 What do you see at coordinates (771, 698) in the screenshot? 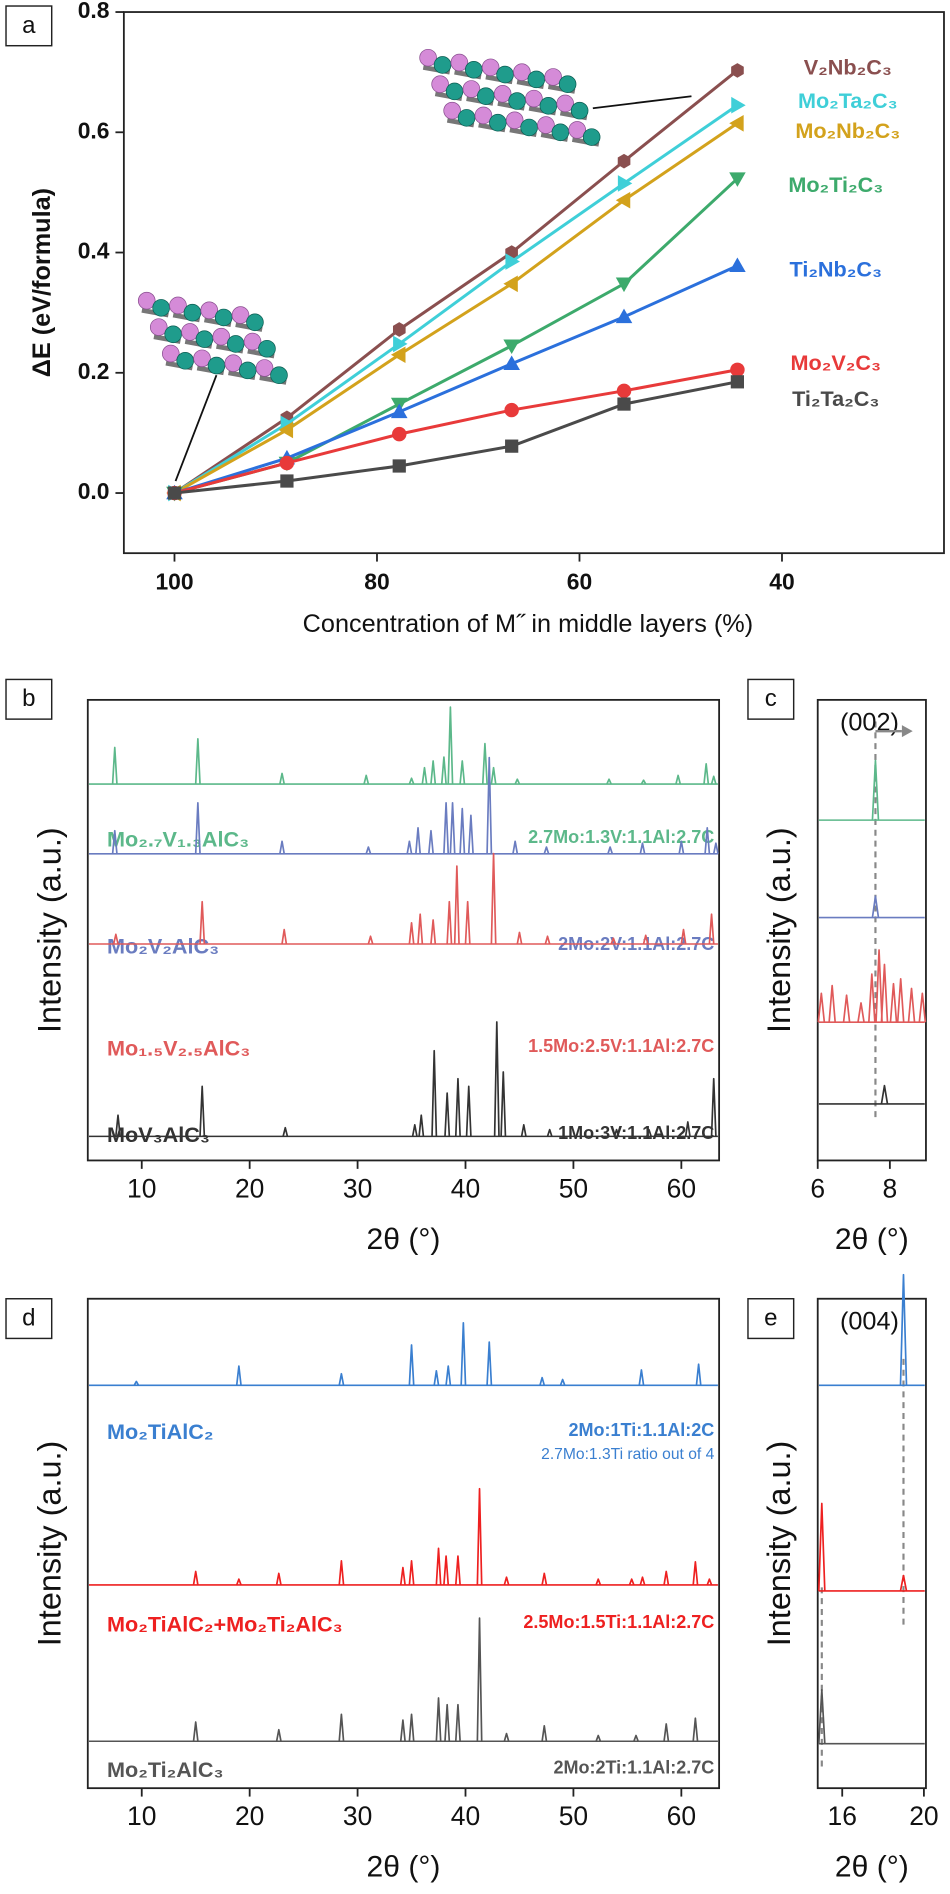
I see `panel-label: c` at bounding box center [771, 698].